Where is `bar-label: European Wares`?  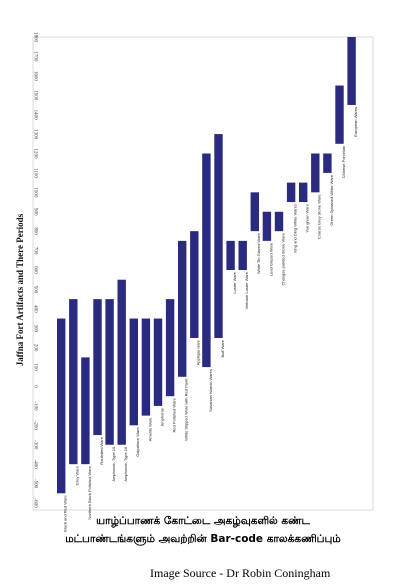 bar-label: European Wares is located at coordinates (355, 122).